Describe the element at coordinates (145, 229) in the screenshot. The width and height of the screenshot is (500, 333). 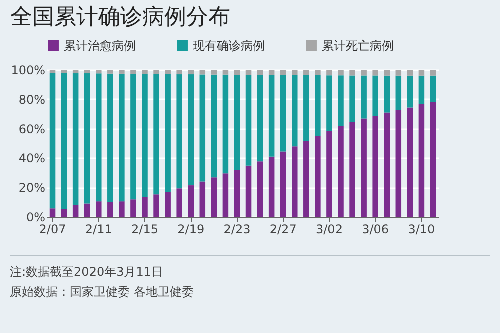
I see `x-tick-label: 2/15` at that location.